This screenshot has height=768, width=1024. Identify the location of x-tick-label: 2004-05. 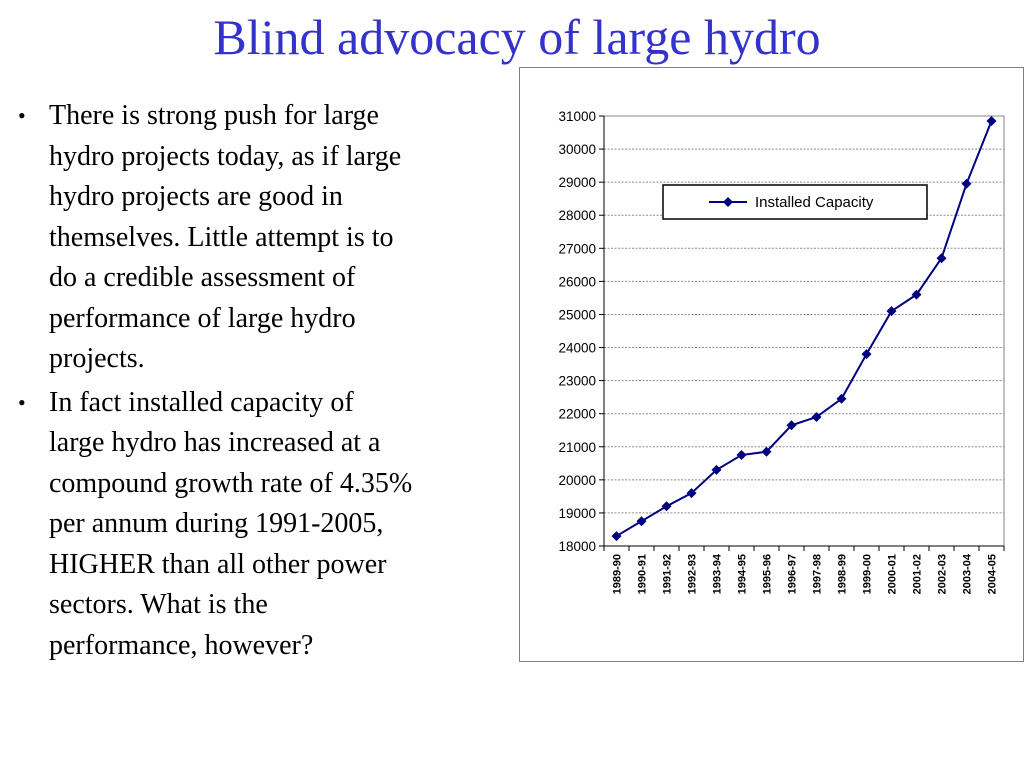
(993, 574).